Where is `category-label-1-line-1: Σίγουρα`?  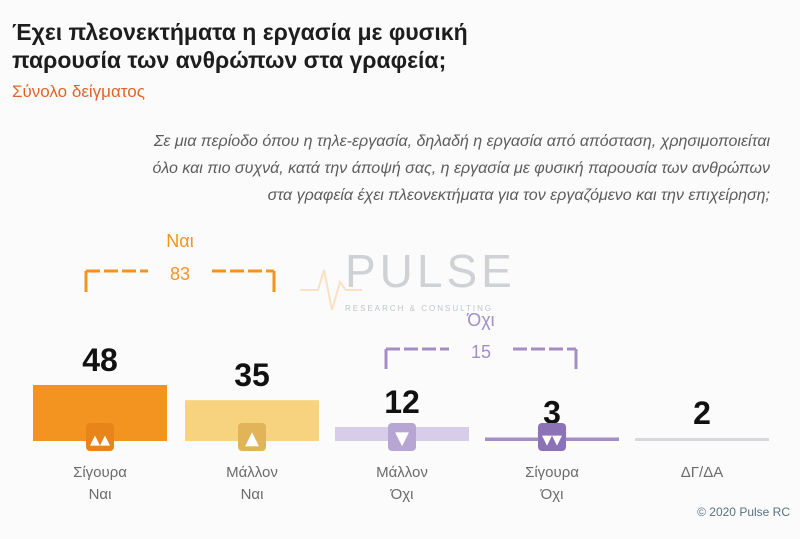
category-label-1-line-1: Σίγουρα is located at coordinates (100, 472).